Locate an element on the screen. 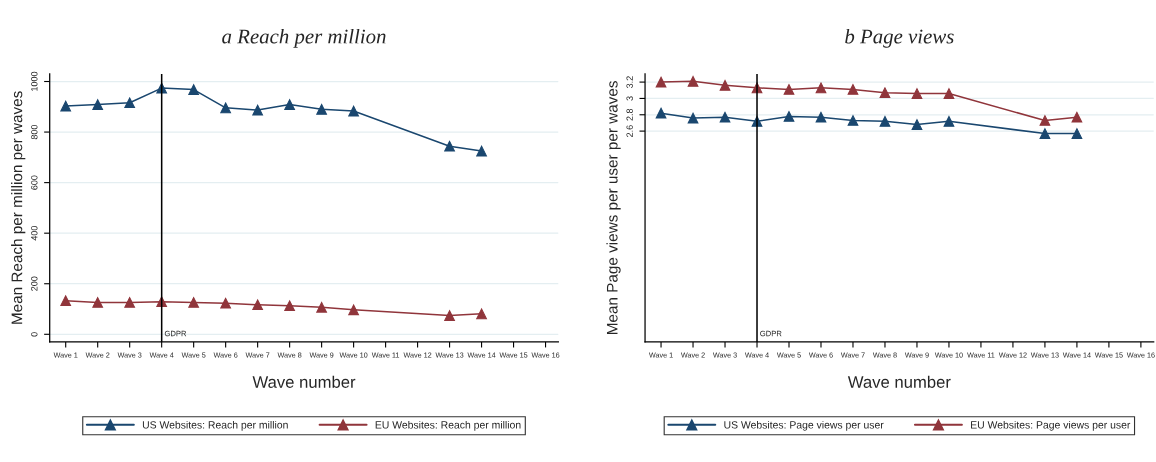 The height and width of the screenshot is (462, 1156). chart-title: b Page views is located at coordinates (899, 38).